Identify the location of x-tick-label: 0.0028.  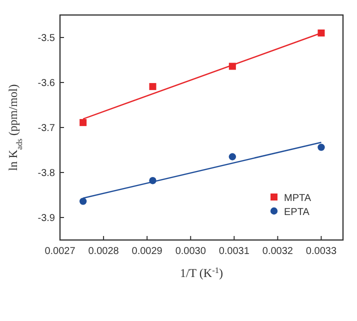
(104, 251).